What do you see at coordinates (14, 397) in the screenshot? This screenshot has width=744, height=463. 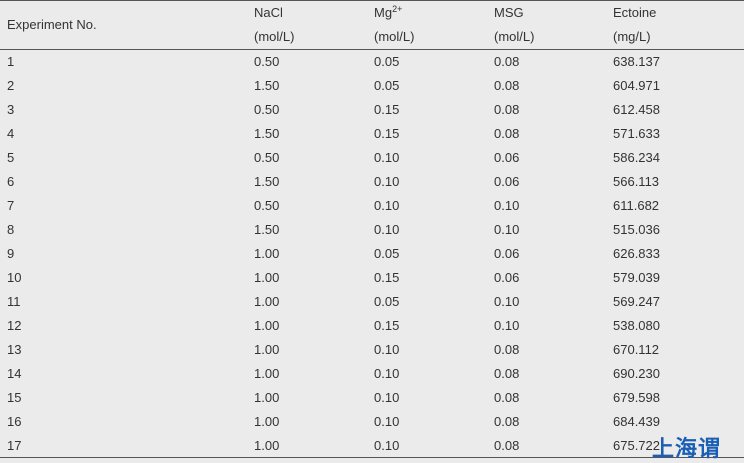 I see `table-cell: 15` at bounding box center [14, 397].